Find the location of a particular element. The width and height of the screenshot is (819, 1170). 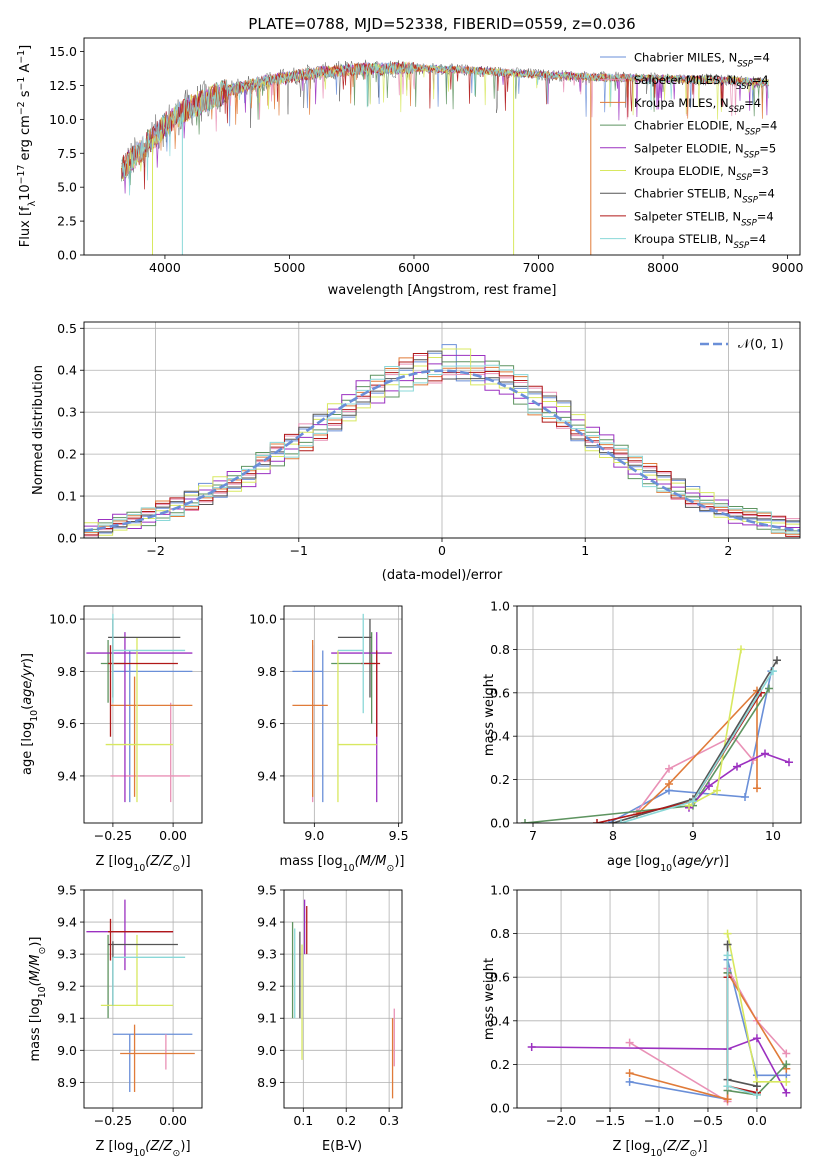

x-tick-label: 0.0 is located at coordinates (757, 1120).